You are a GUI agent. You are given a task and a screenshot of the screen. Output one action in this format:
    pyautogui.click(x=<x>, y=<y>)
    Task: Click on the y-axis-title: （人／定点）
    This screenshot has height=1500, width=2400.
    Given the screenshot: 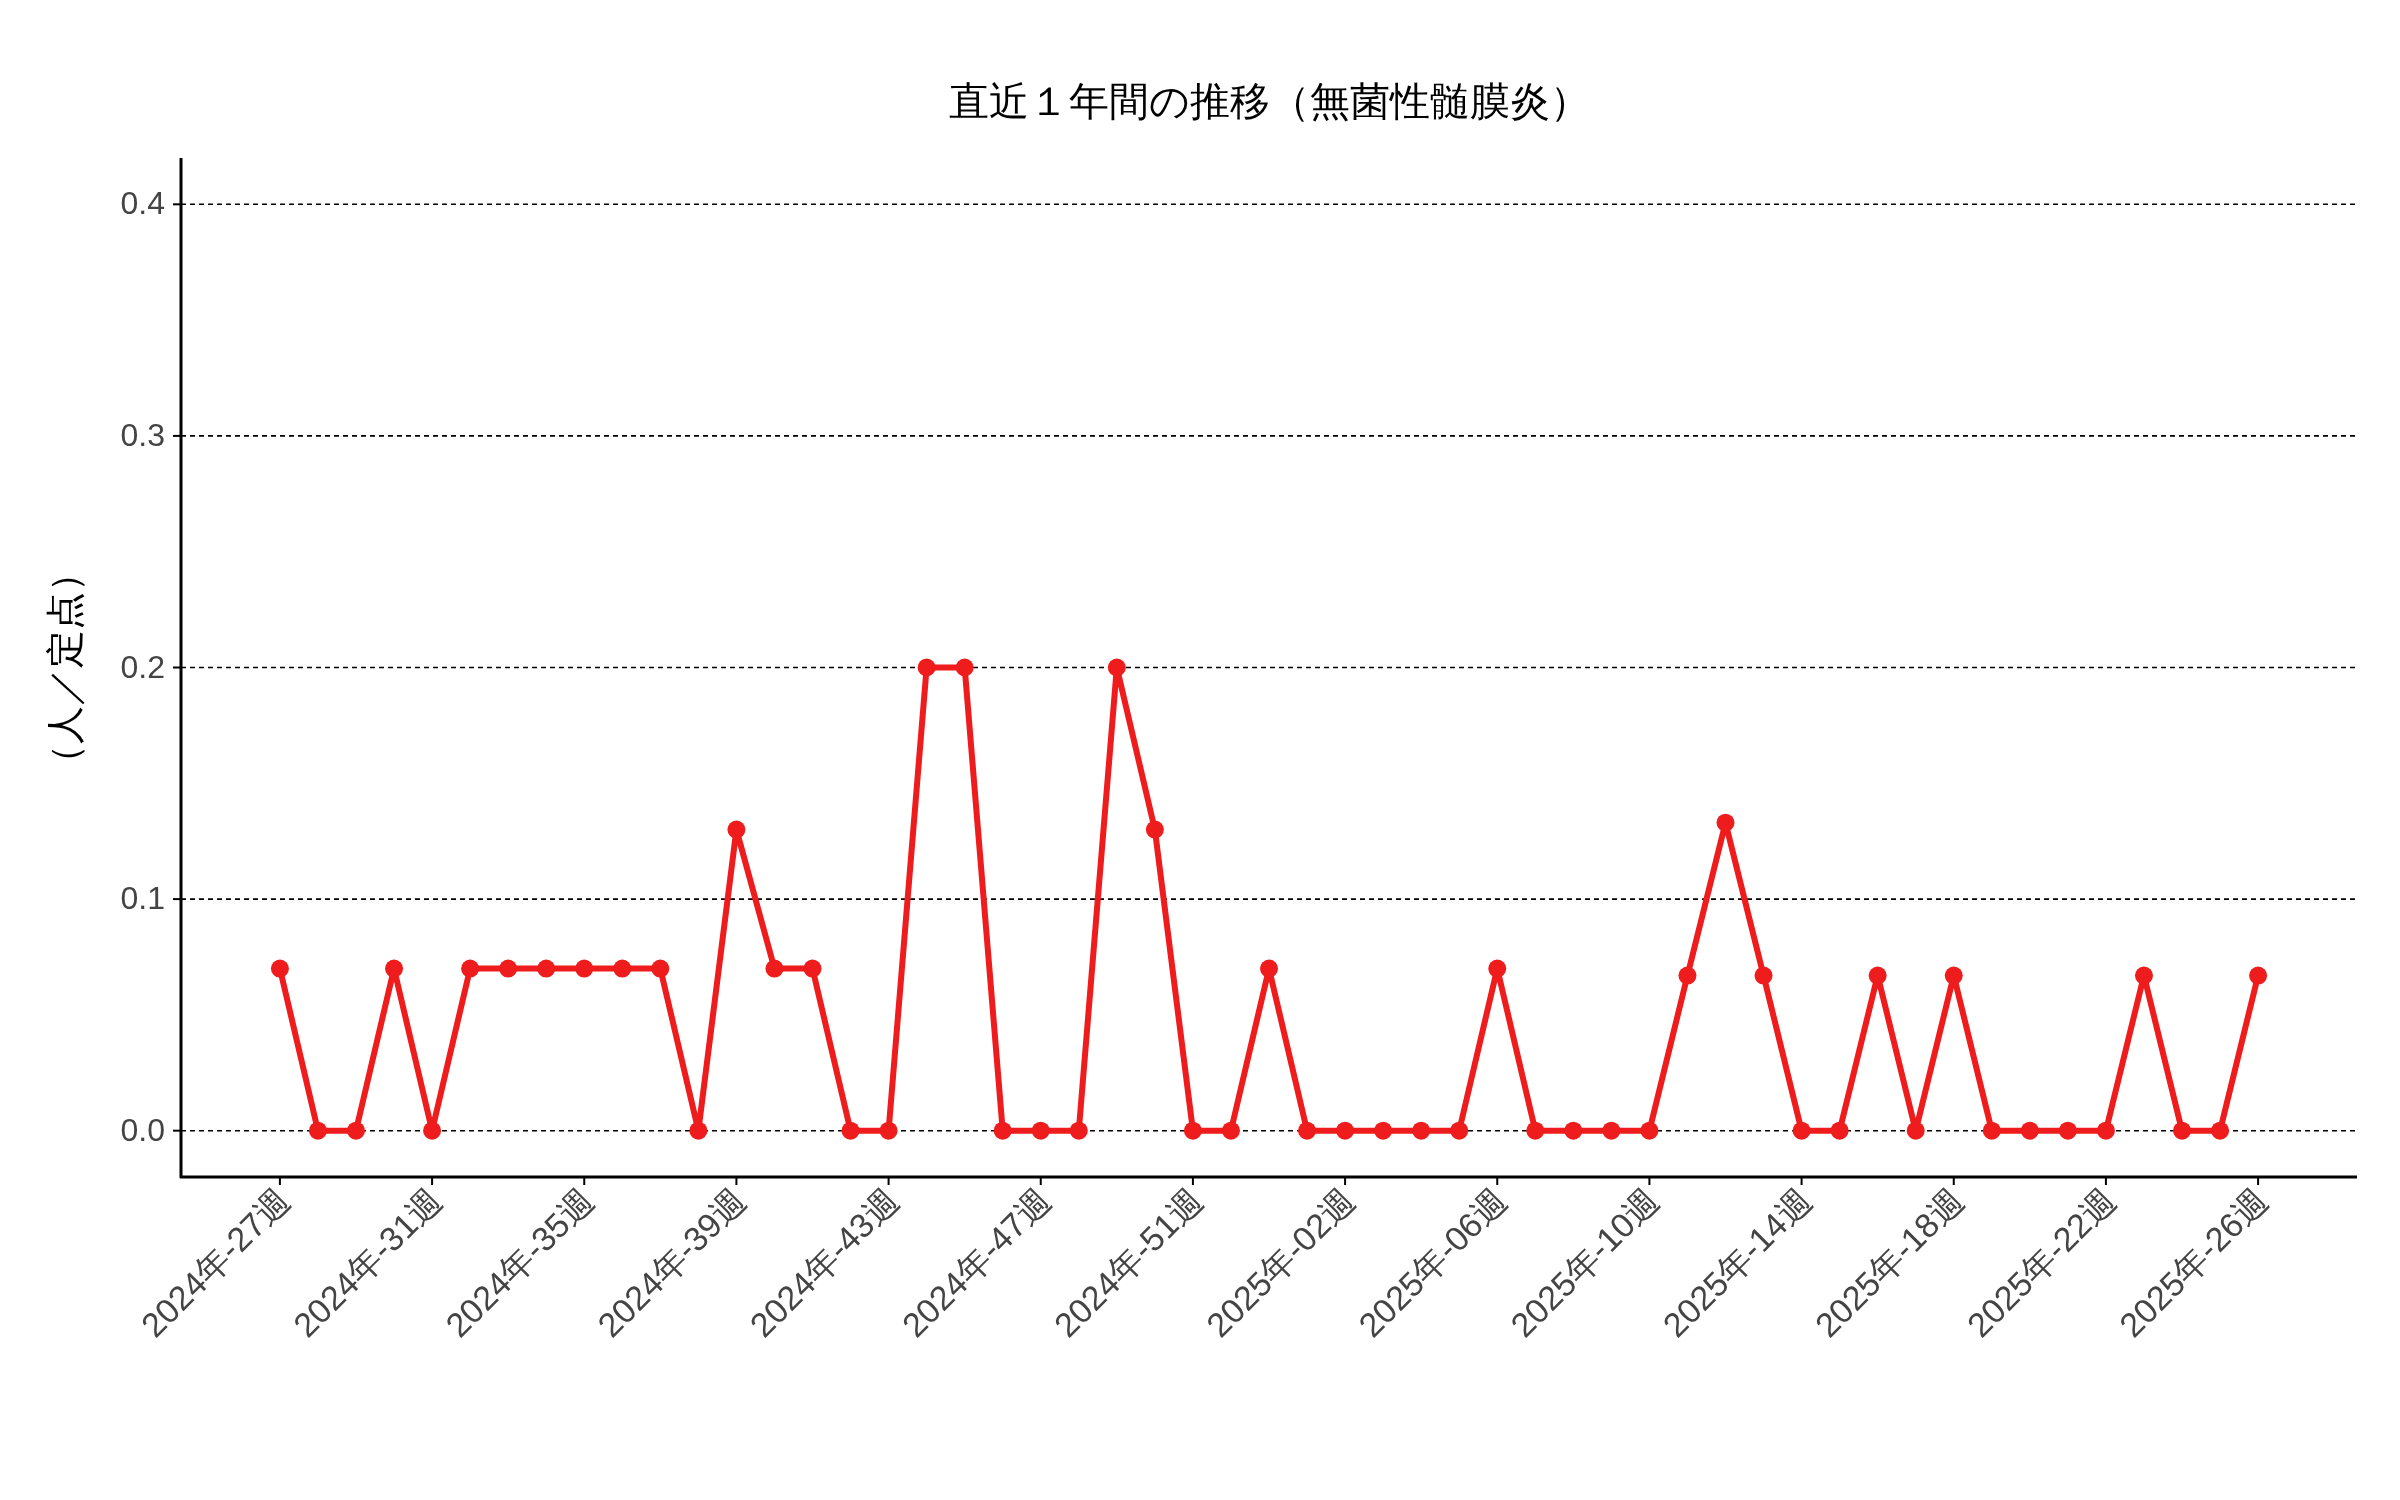 What is the action you would take?
    pyautogui.click(x=65, y=667)
    